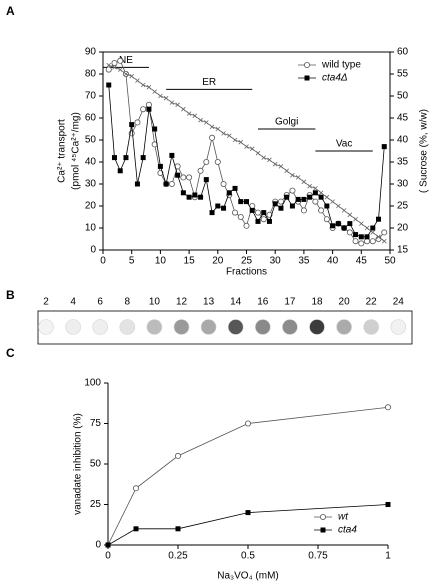 The image size is (430, 585). What do you see at coordinates (161, 261) in the screenshot?
I see `x-tick-label: 10` at bounding box center [161, 261].